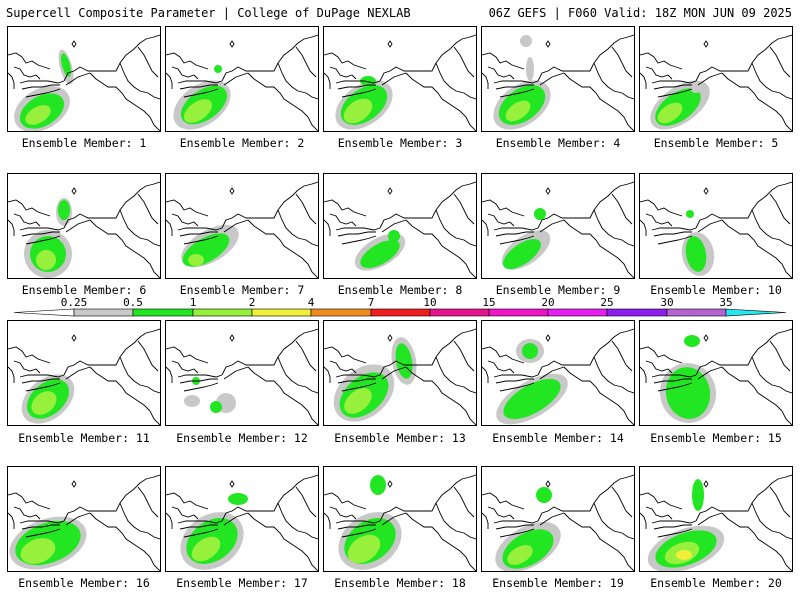  Describe the element at coordinates (558, 583) in the screenshot. I see `ensemble-member-label: Ensemble Member: 19` at that location.